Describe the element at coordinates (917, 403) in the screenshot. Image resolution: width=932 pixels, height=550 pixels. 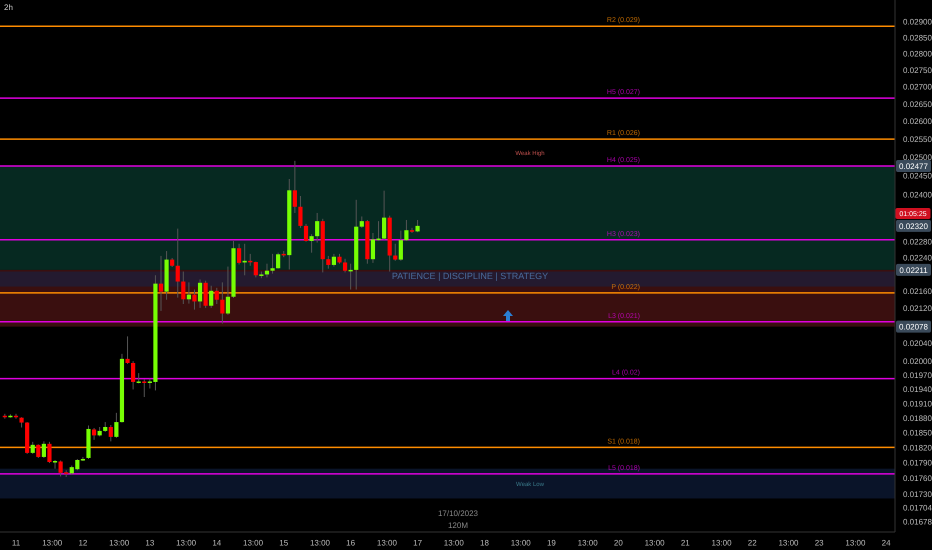
I see `y-tick-label: 0.01910` at that location.